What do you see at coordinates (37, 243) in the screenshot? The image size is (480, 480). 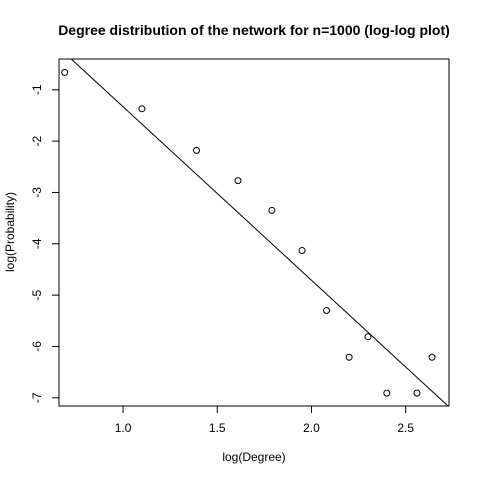 I see `y-tick-label: -4` at bounding box center [37, 243].